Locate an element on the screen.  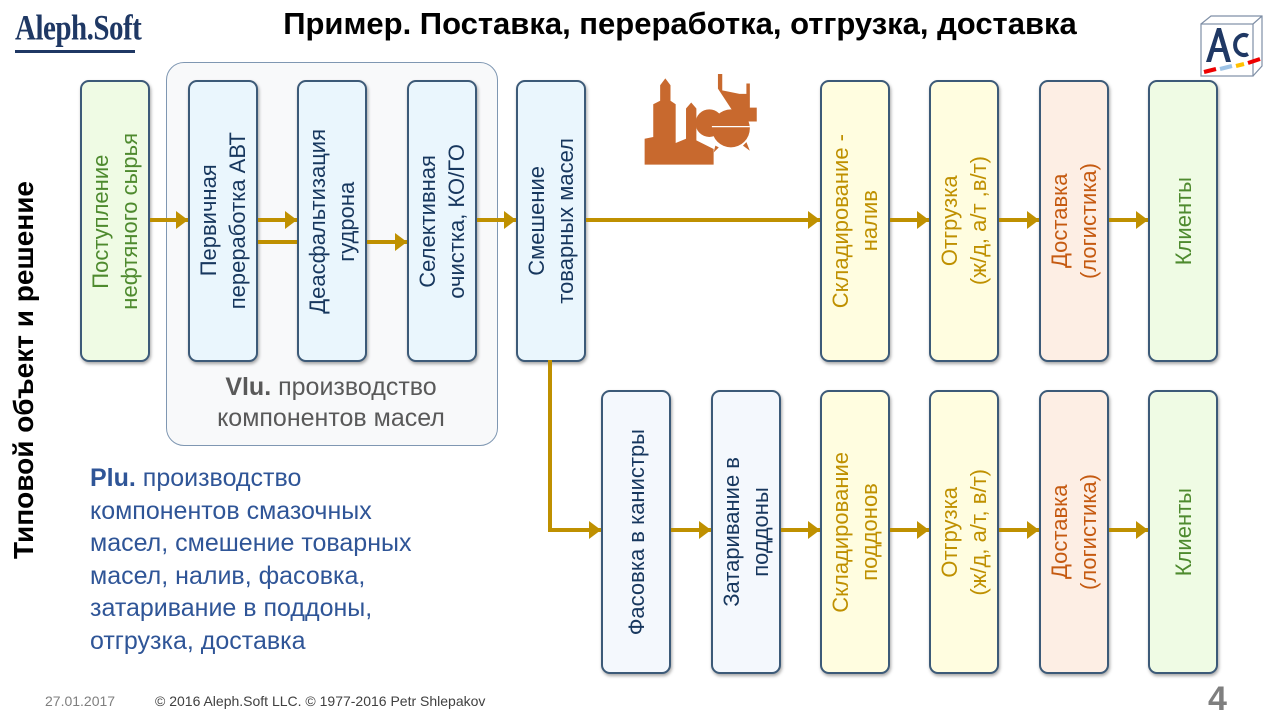
vlu-label-text: производство компонентов масел is located at coordinates (331, 402).